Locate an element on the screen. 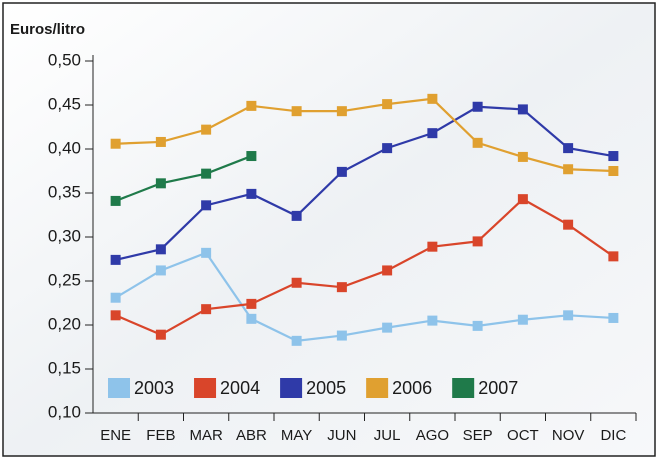 The image size is (659, 460). y-tick-label: 0,35 is located at coordinates (64, 191).